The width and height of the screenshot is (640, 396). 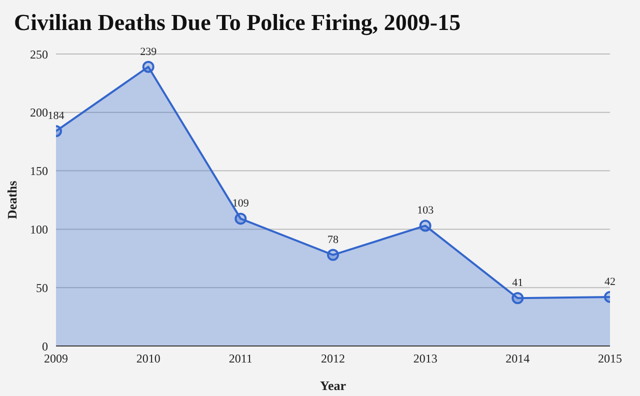 I want to click on x-tick-label: 2013, so click(x=425, y=359).